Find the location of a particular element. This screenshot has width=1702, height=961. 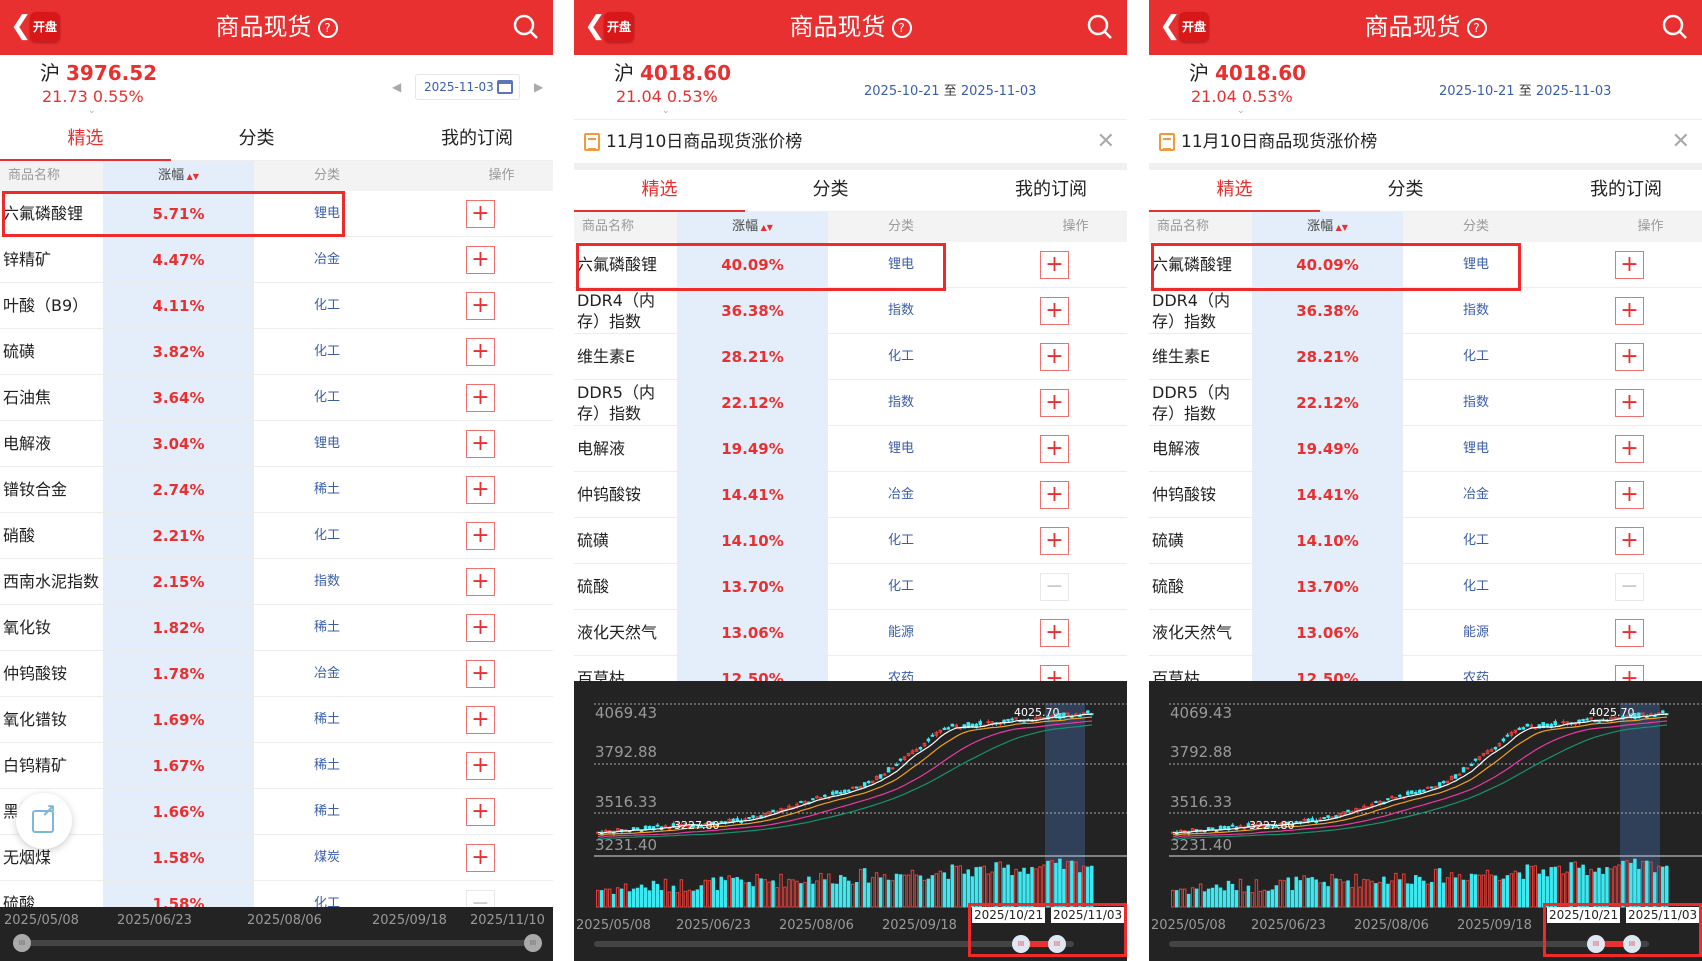

table-row: 六氟磷酸锂 5.71% 锂电 + is located at coordinates (276, 214).